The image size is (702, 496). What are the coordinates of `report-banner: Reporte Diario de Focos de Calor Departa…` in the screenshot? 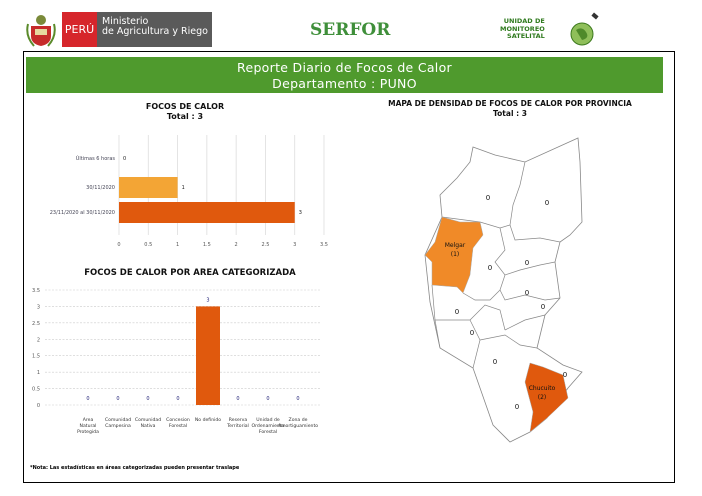 It's located at (344, 75).